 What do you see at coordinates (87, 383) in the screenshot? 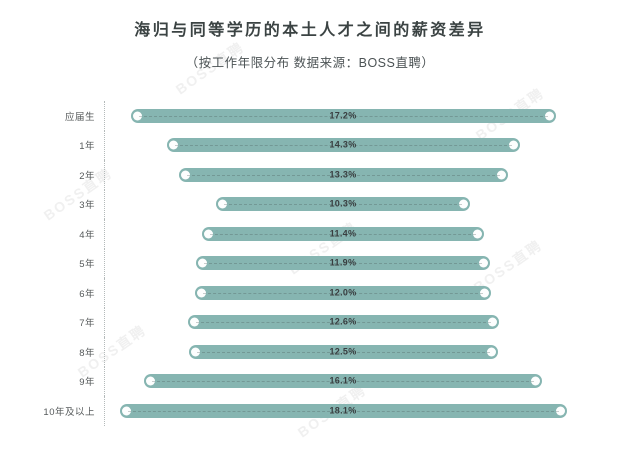
I see `category-label: 9年` at bounding box center [87, 383].